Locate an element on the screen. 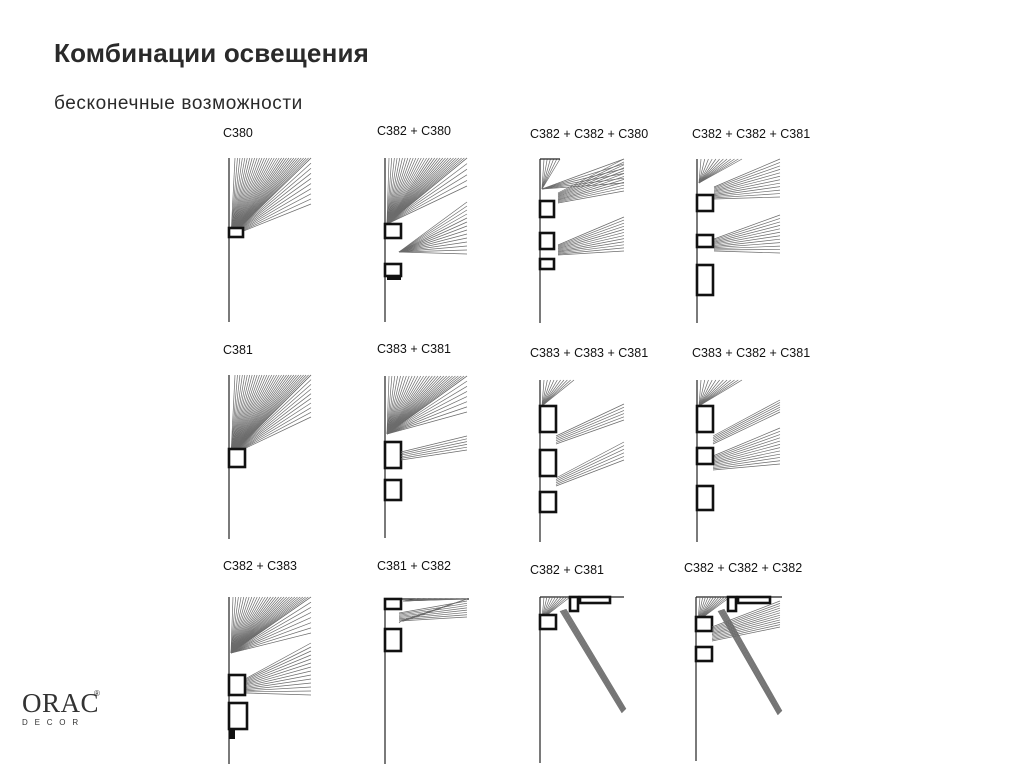  orac-decor-logo: ORAC ® DECOR is located at coordinates (60, 708).